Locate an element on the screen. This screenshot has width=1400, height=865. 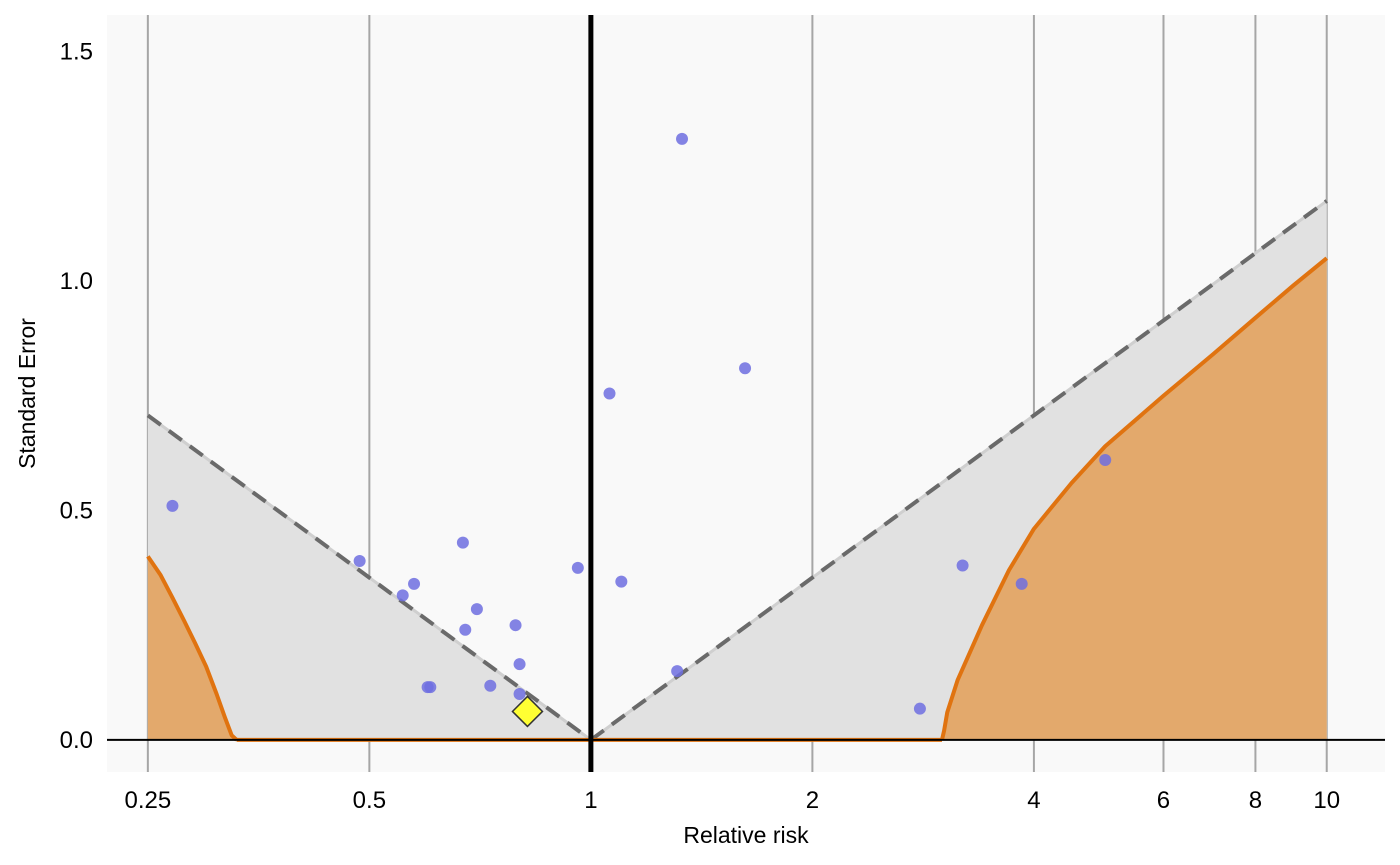
x-tick-label: 8 is located at coordinates (1255, 800).